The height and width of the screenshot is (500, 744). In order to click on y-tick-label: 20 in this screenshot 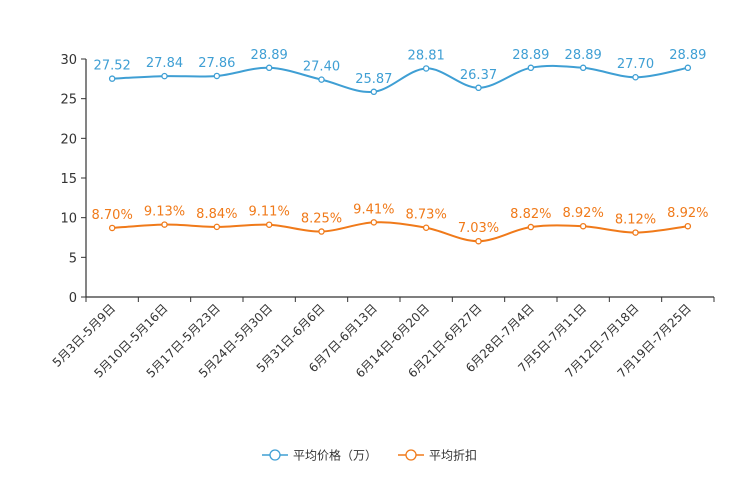, I will do `click(68, 139)`.